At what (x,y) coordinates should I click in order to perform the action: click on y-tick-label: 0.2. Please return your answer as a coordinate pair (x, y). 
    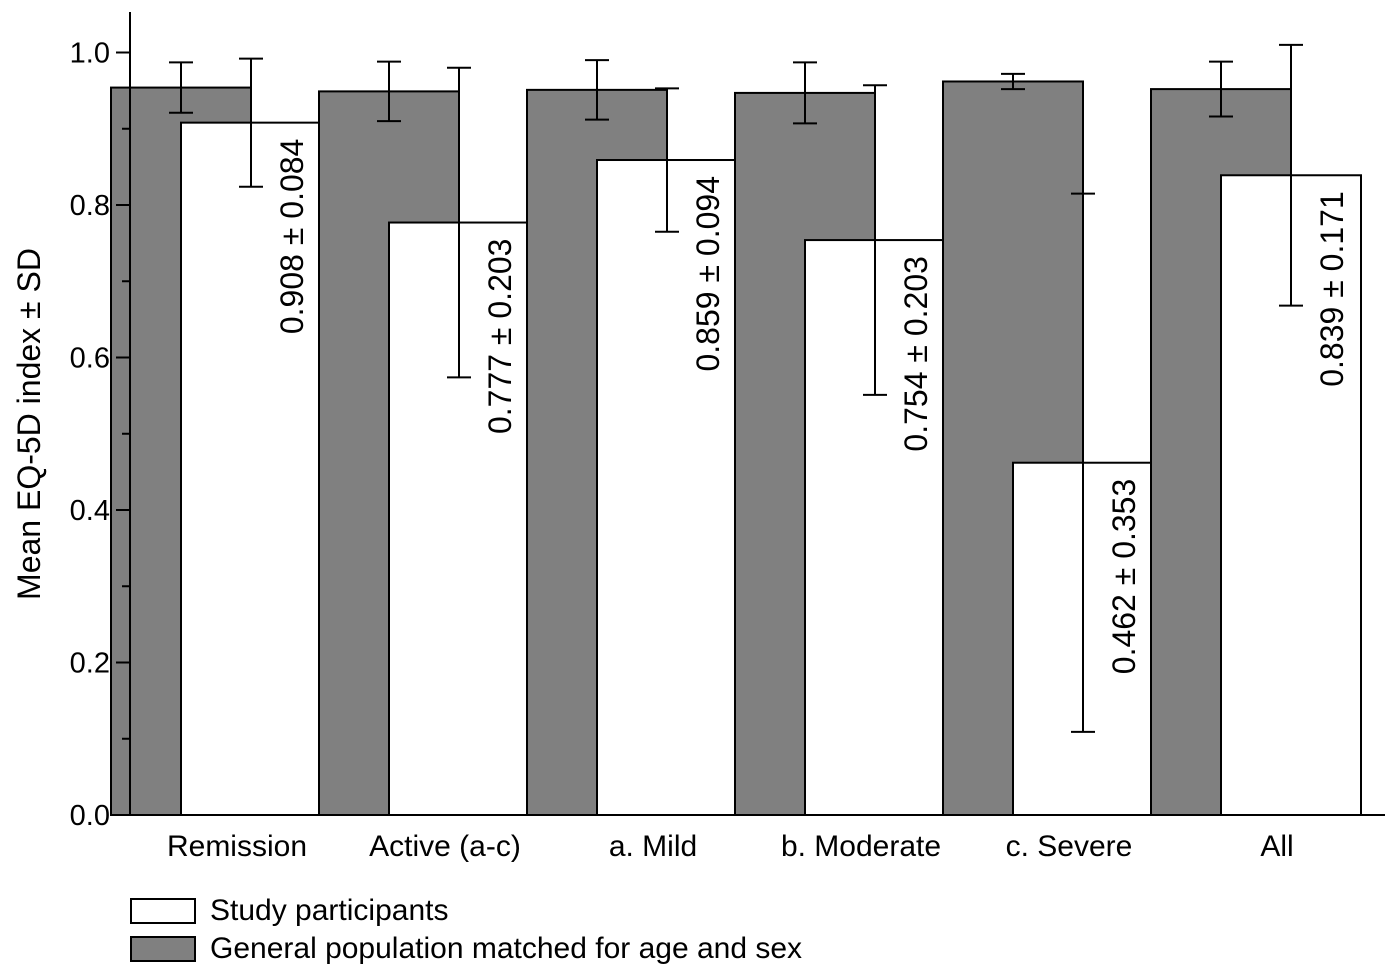
    Looking at the image, I should click on (90, 664).